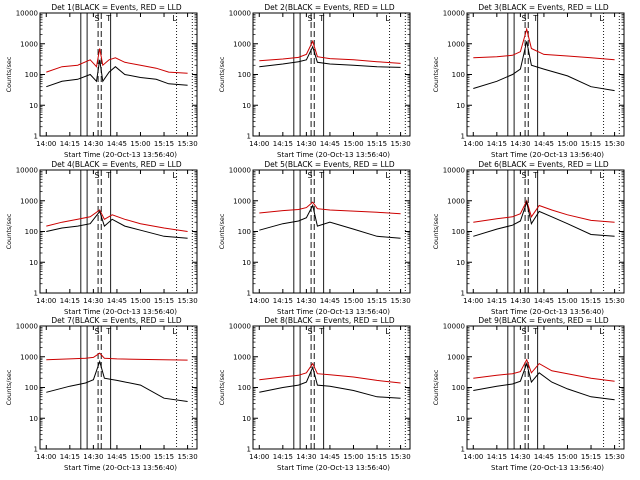 The image size is (640, 480). Describe the element at coordinates (116, 164) in the screenshot. I see `chart-title: Det 4(BLACK = Events, RED = LLD` at that location.